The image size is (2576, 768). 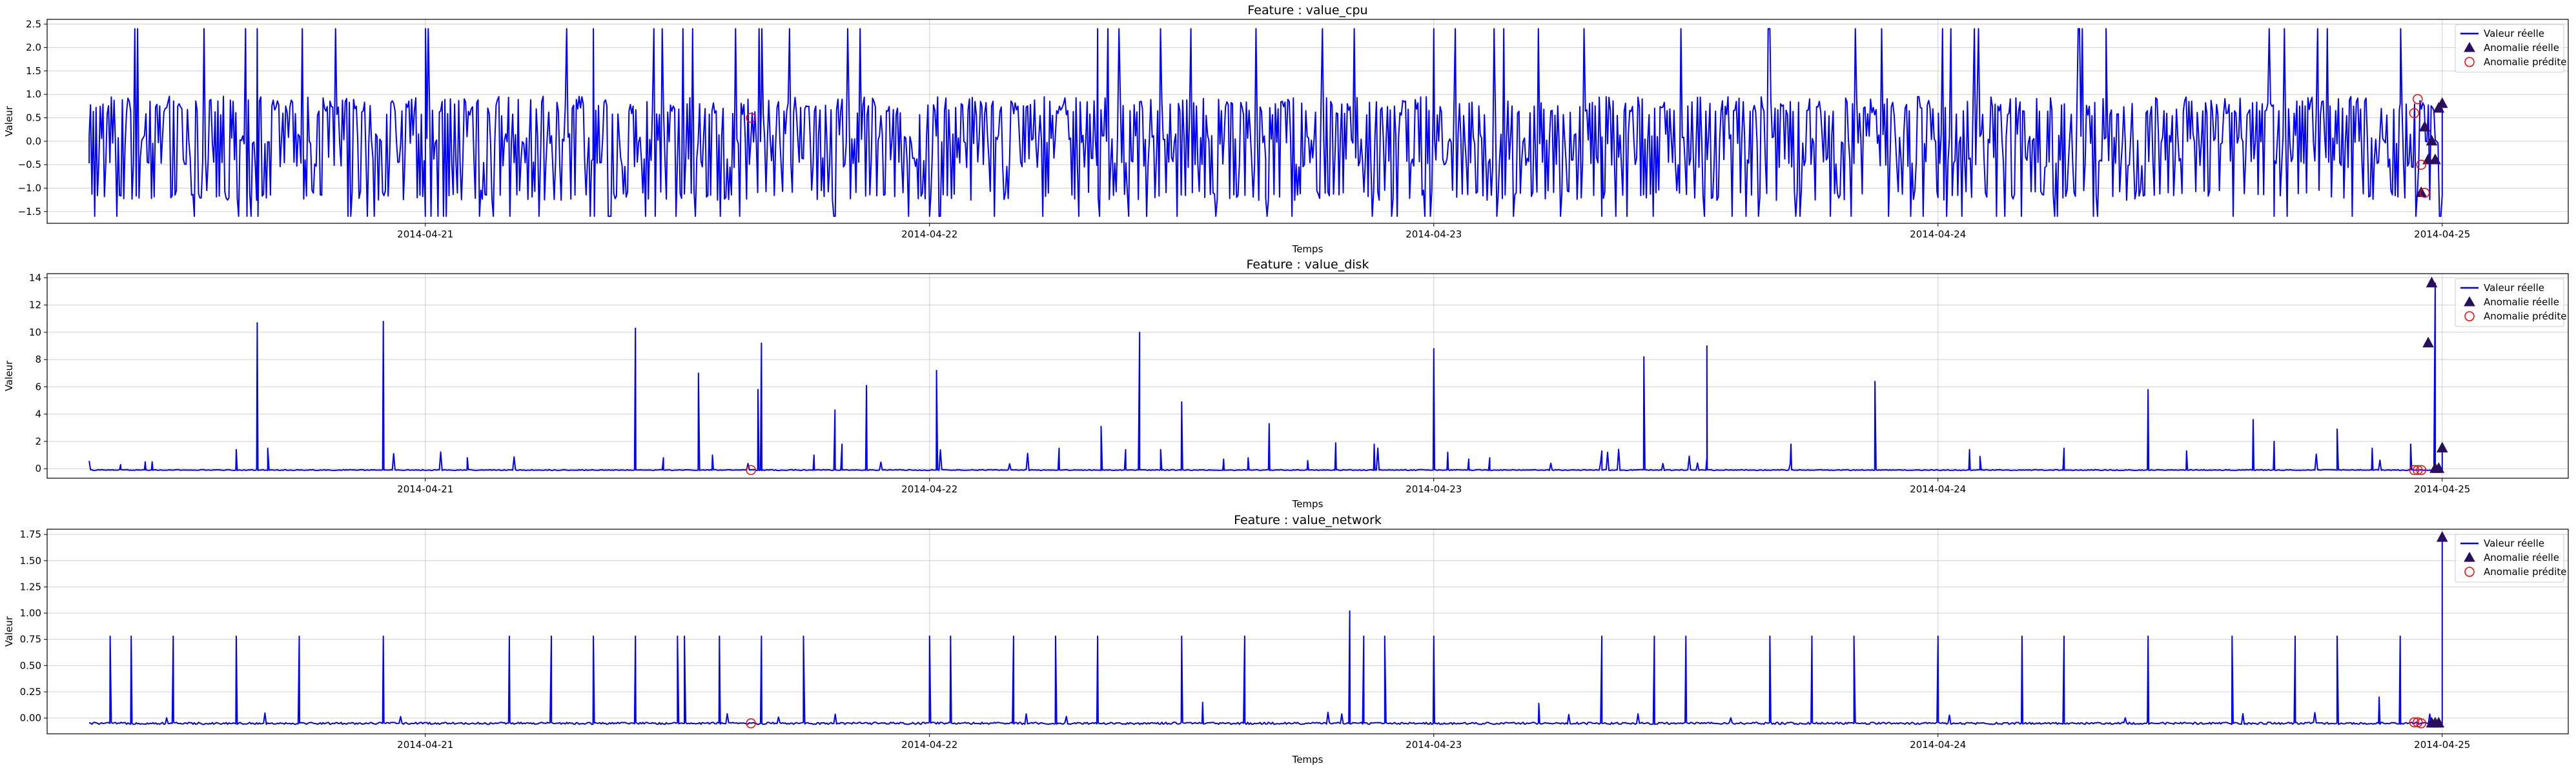 What do you see at coordinates (35, 277) in the screenshot?
I see `y-tick-label: 14` at bounding box center [35, 277].